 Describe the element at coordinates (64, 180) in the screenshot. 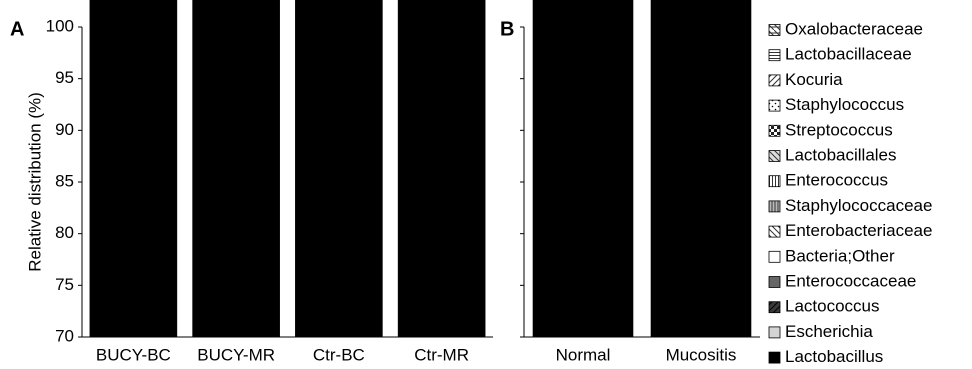

I see `y-tick-label: 85` at that location.